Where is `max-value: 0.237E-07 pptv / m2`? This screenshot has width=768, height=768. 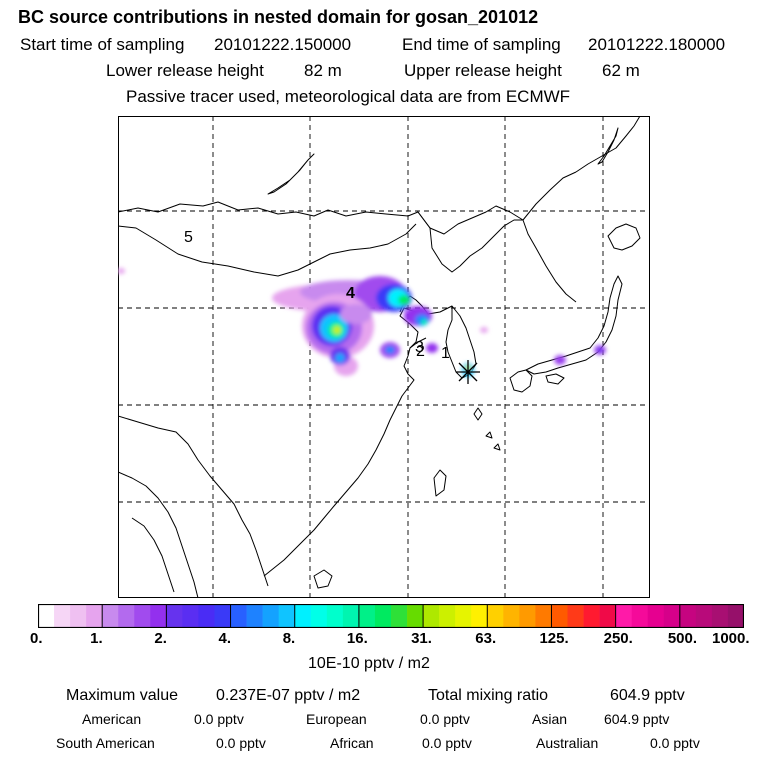 max-value: 0.237E-07 pptv / m2 is located at coordinates (288, 695).